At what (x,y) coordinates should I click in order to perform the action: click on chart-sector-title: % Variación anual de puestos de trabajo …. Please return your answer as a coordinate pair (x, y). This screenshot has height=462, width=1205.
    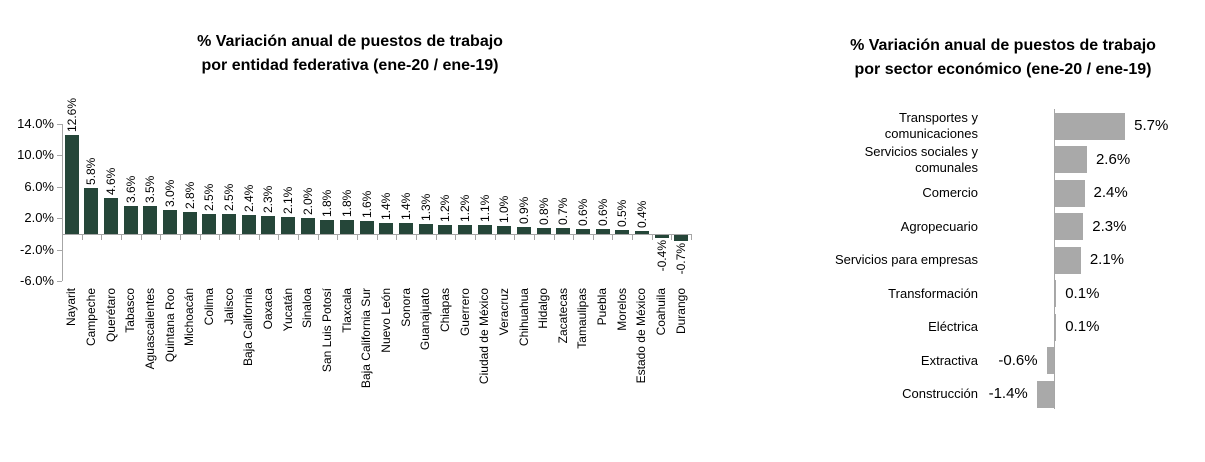
    Looking at the image, I should click on (999, 58).